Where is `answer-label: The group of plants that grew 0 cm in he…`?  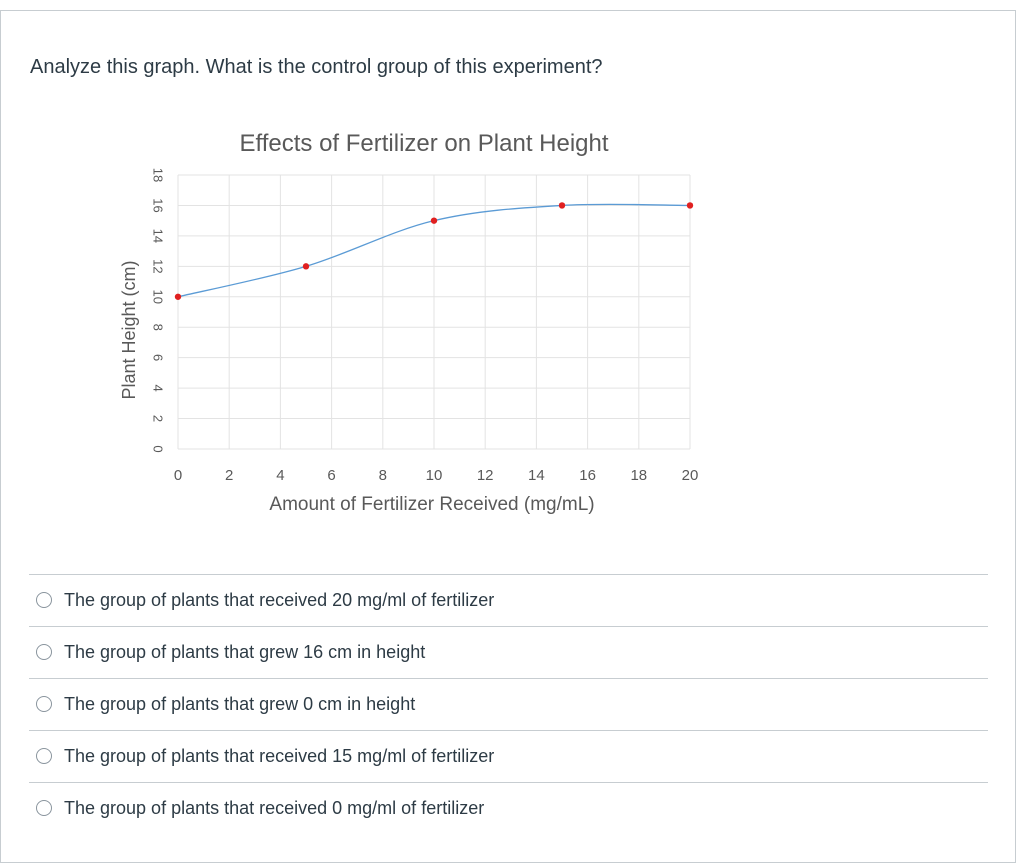
answer-label: The group of plants that grew 0 cm in he… is located at coordinates (240, 704).